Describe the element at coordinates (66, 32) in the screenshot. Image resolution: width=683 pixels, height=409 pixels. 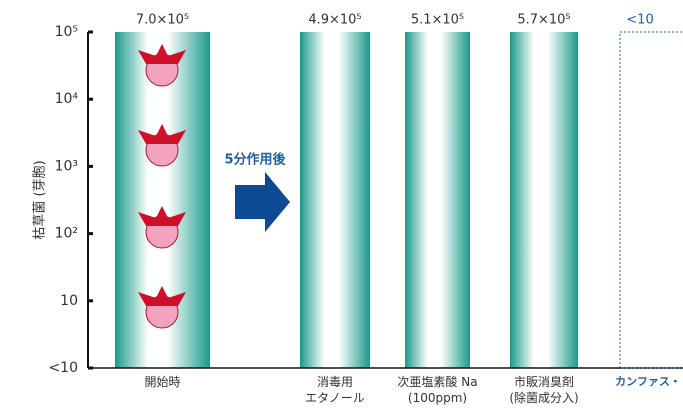
I see `y-tick-label: 10⁵` at that location.